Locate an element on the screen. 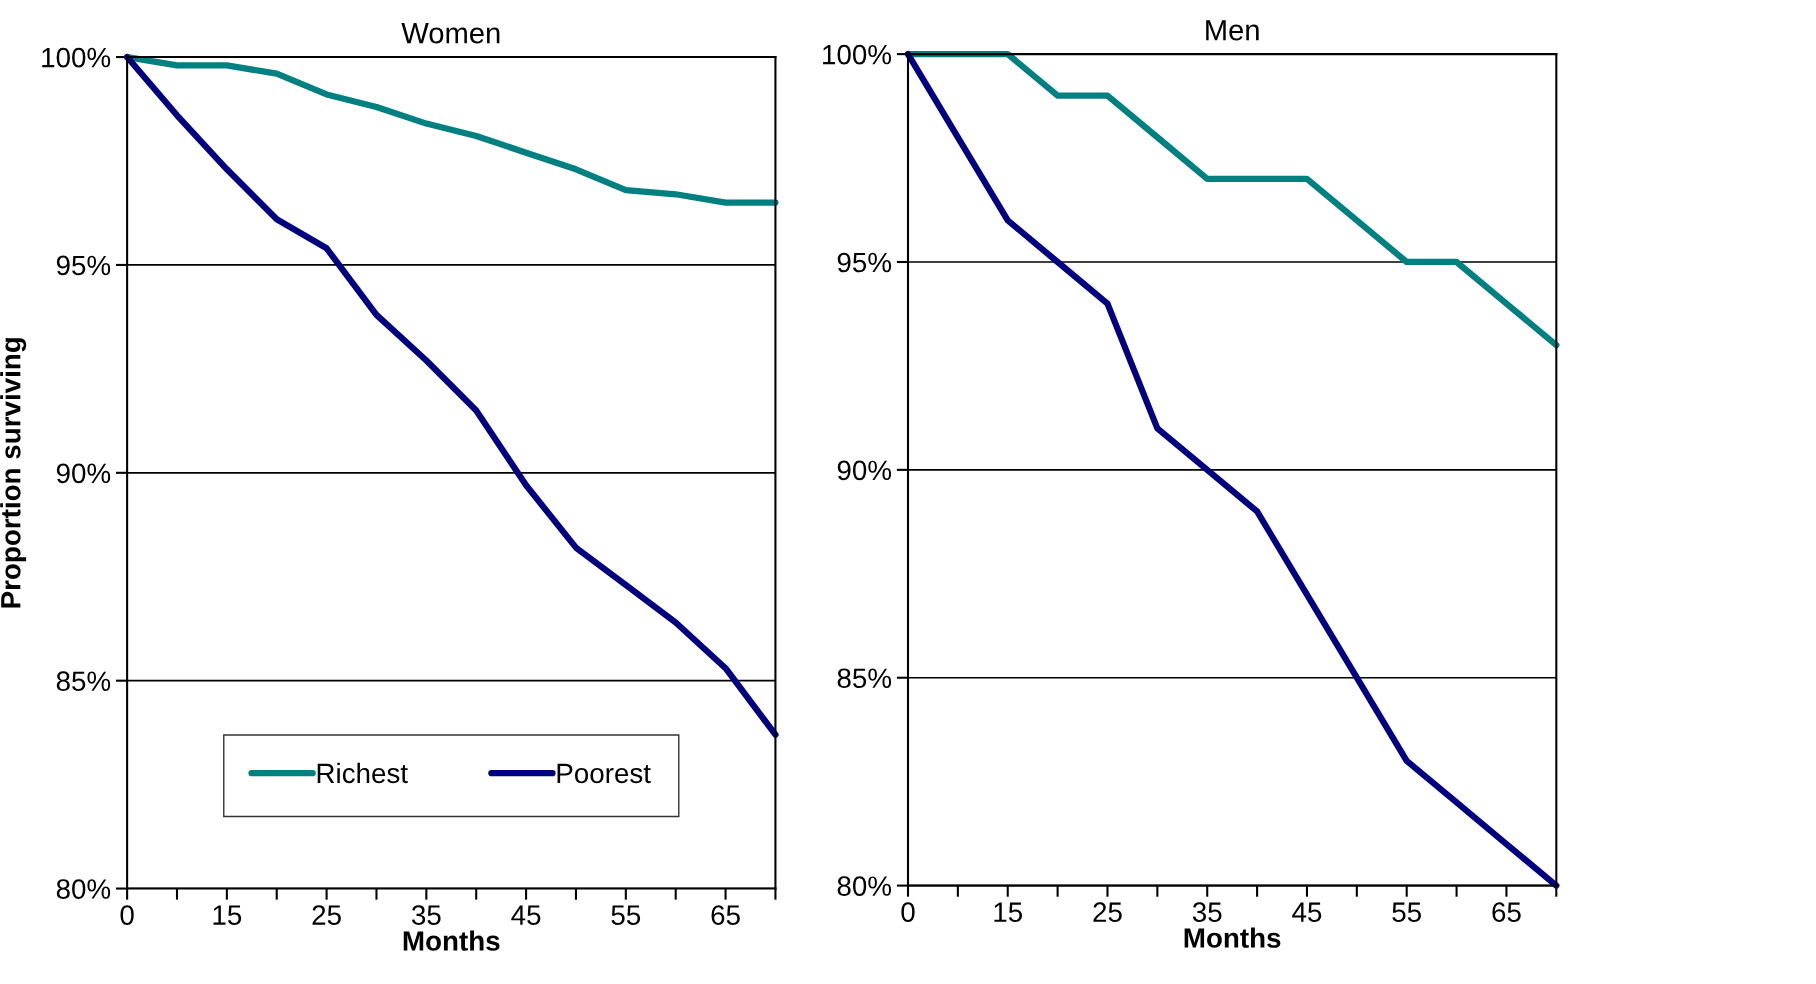 The image size is (1816, 984). chart-title: Men is located at coordinates (1232, 30).